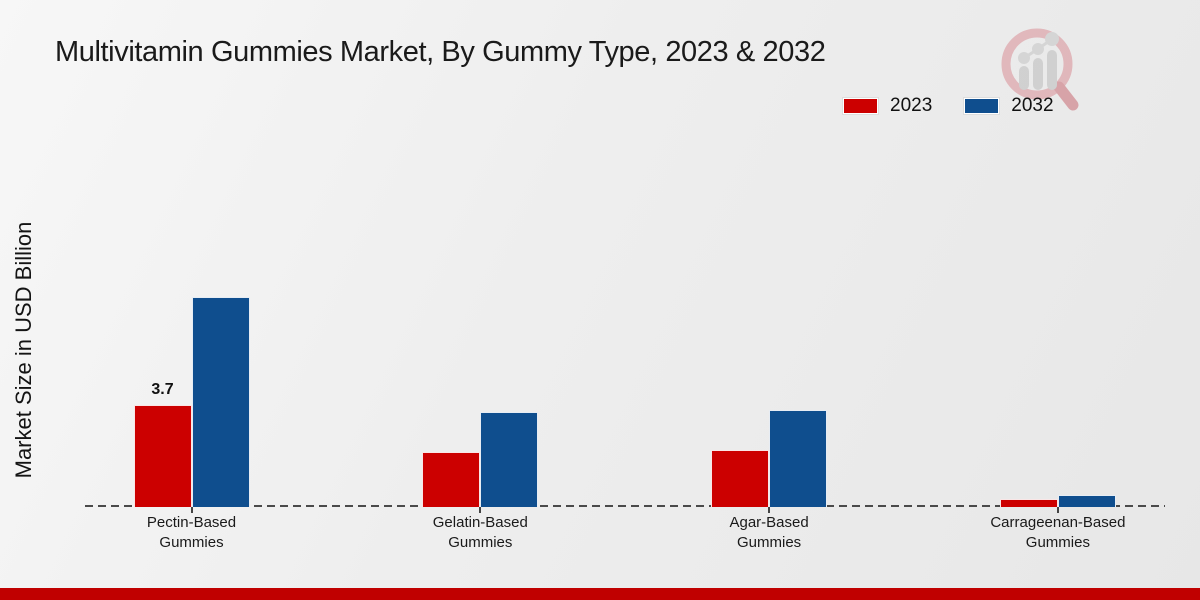  What do you see at coordinates (1057, 510) in the screenshot?
I see `axis-tick-carrageenan-based-gummies` at bounding box center [1057, 510].